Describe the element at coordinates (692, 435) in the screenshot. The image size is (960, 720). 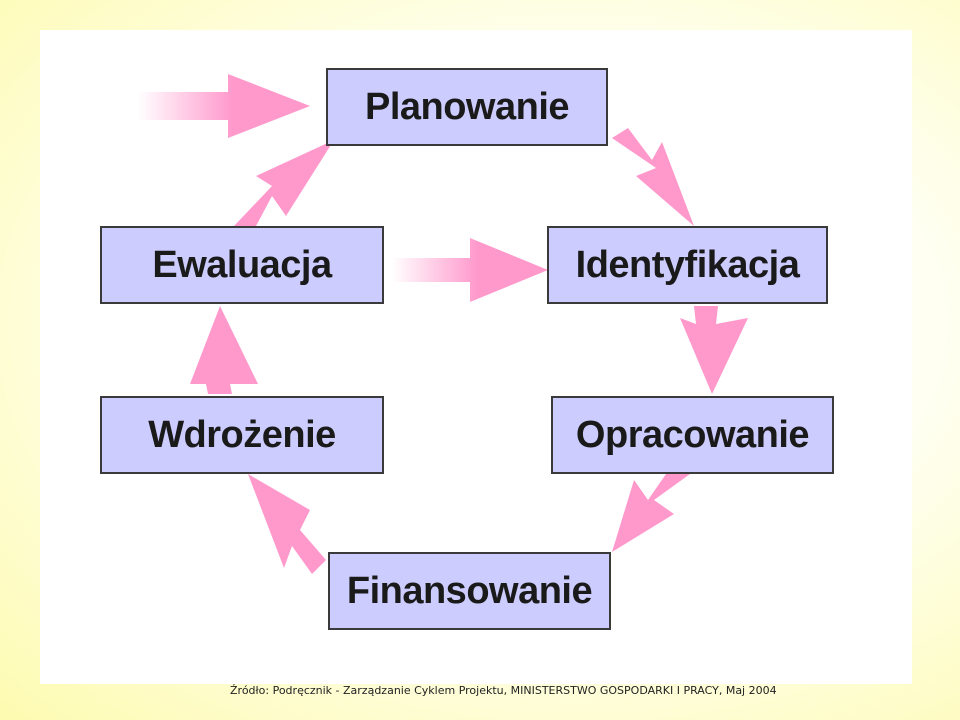
I see `stage-opracowanie: Opracowanie` at that location.